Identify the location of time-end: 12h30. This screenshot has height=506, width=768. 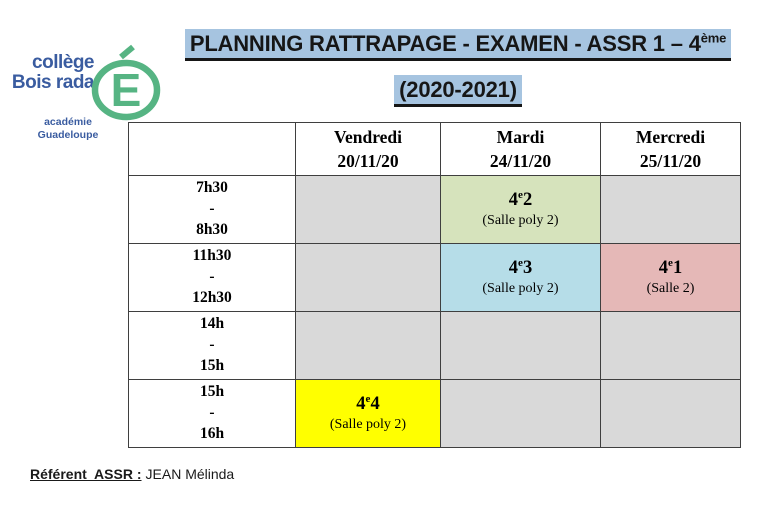
(212, 297).